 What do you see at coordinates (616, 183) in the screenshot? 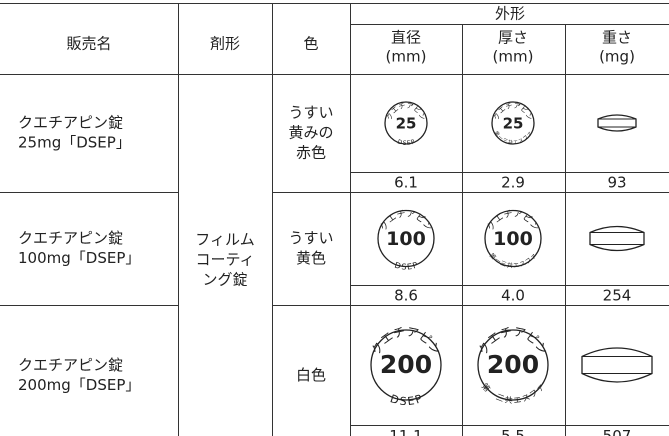
I see `weight-value: 93` at bounding box center [616, 183].